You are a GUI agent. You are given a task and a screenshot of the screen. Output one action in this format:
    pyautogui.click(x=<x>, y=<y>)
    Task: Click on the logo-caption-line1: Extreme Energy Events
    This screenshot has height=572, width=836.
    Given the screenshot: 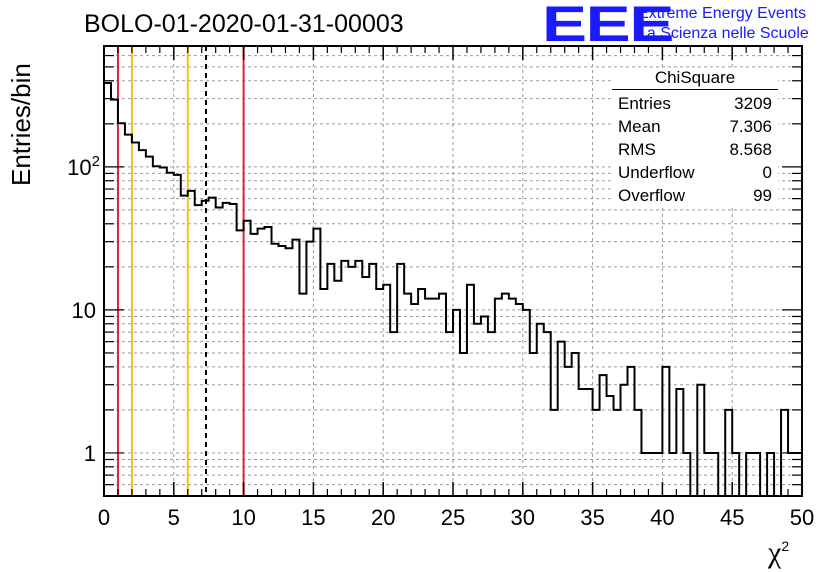 What is the action you would take?
    pyautogui.click(x=722, y=13)
    